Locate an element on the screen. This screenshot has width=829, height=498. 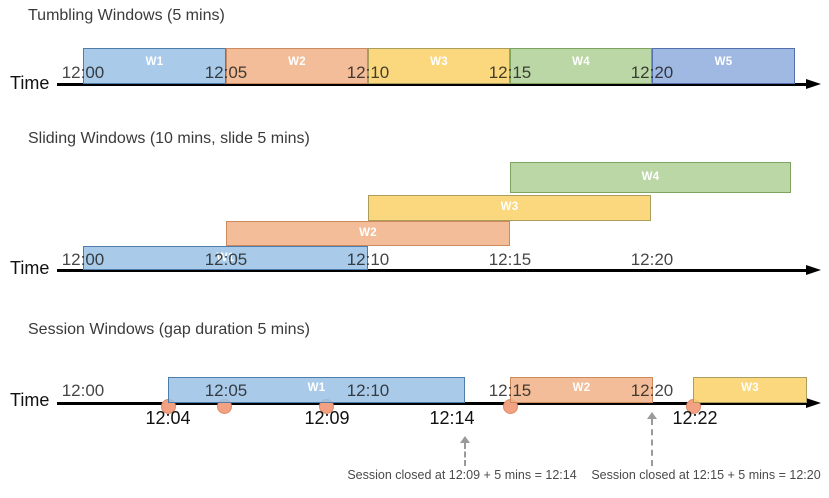
window-label: W5 is located at coordinates (723, 62).